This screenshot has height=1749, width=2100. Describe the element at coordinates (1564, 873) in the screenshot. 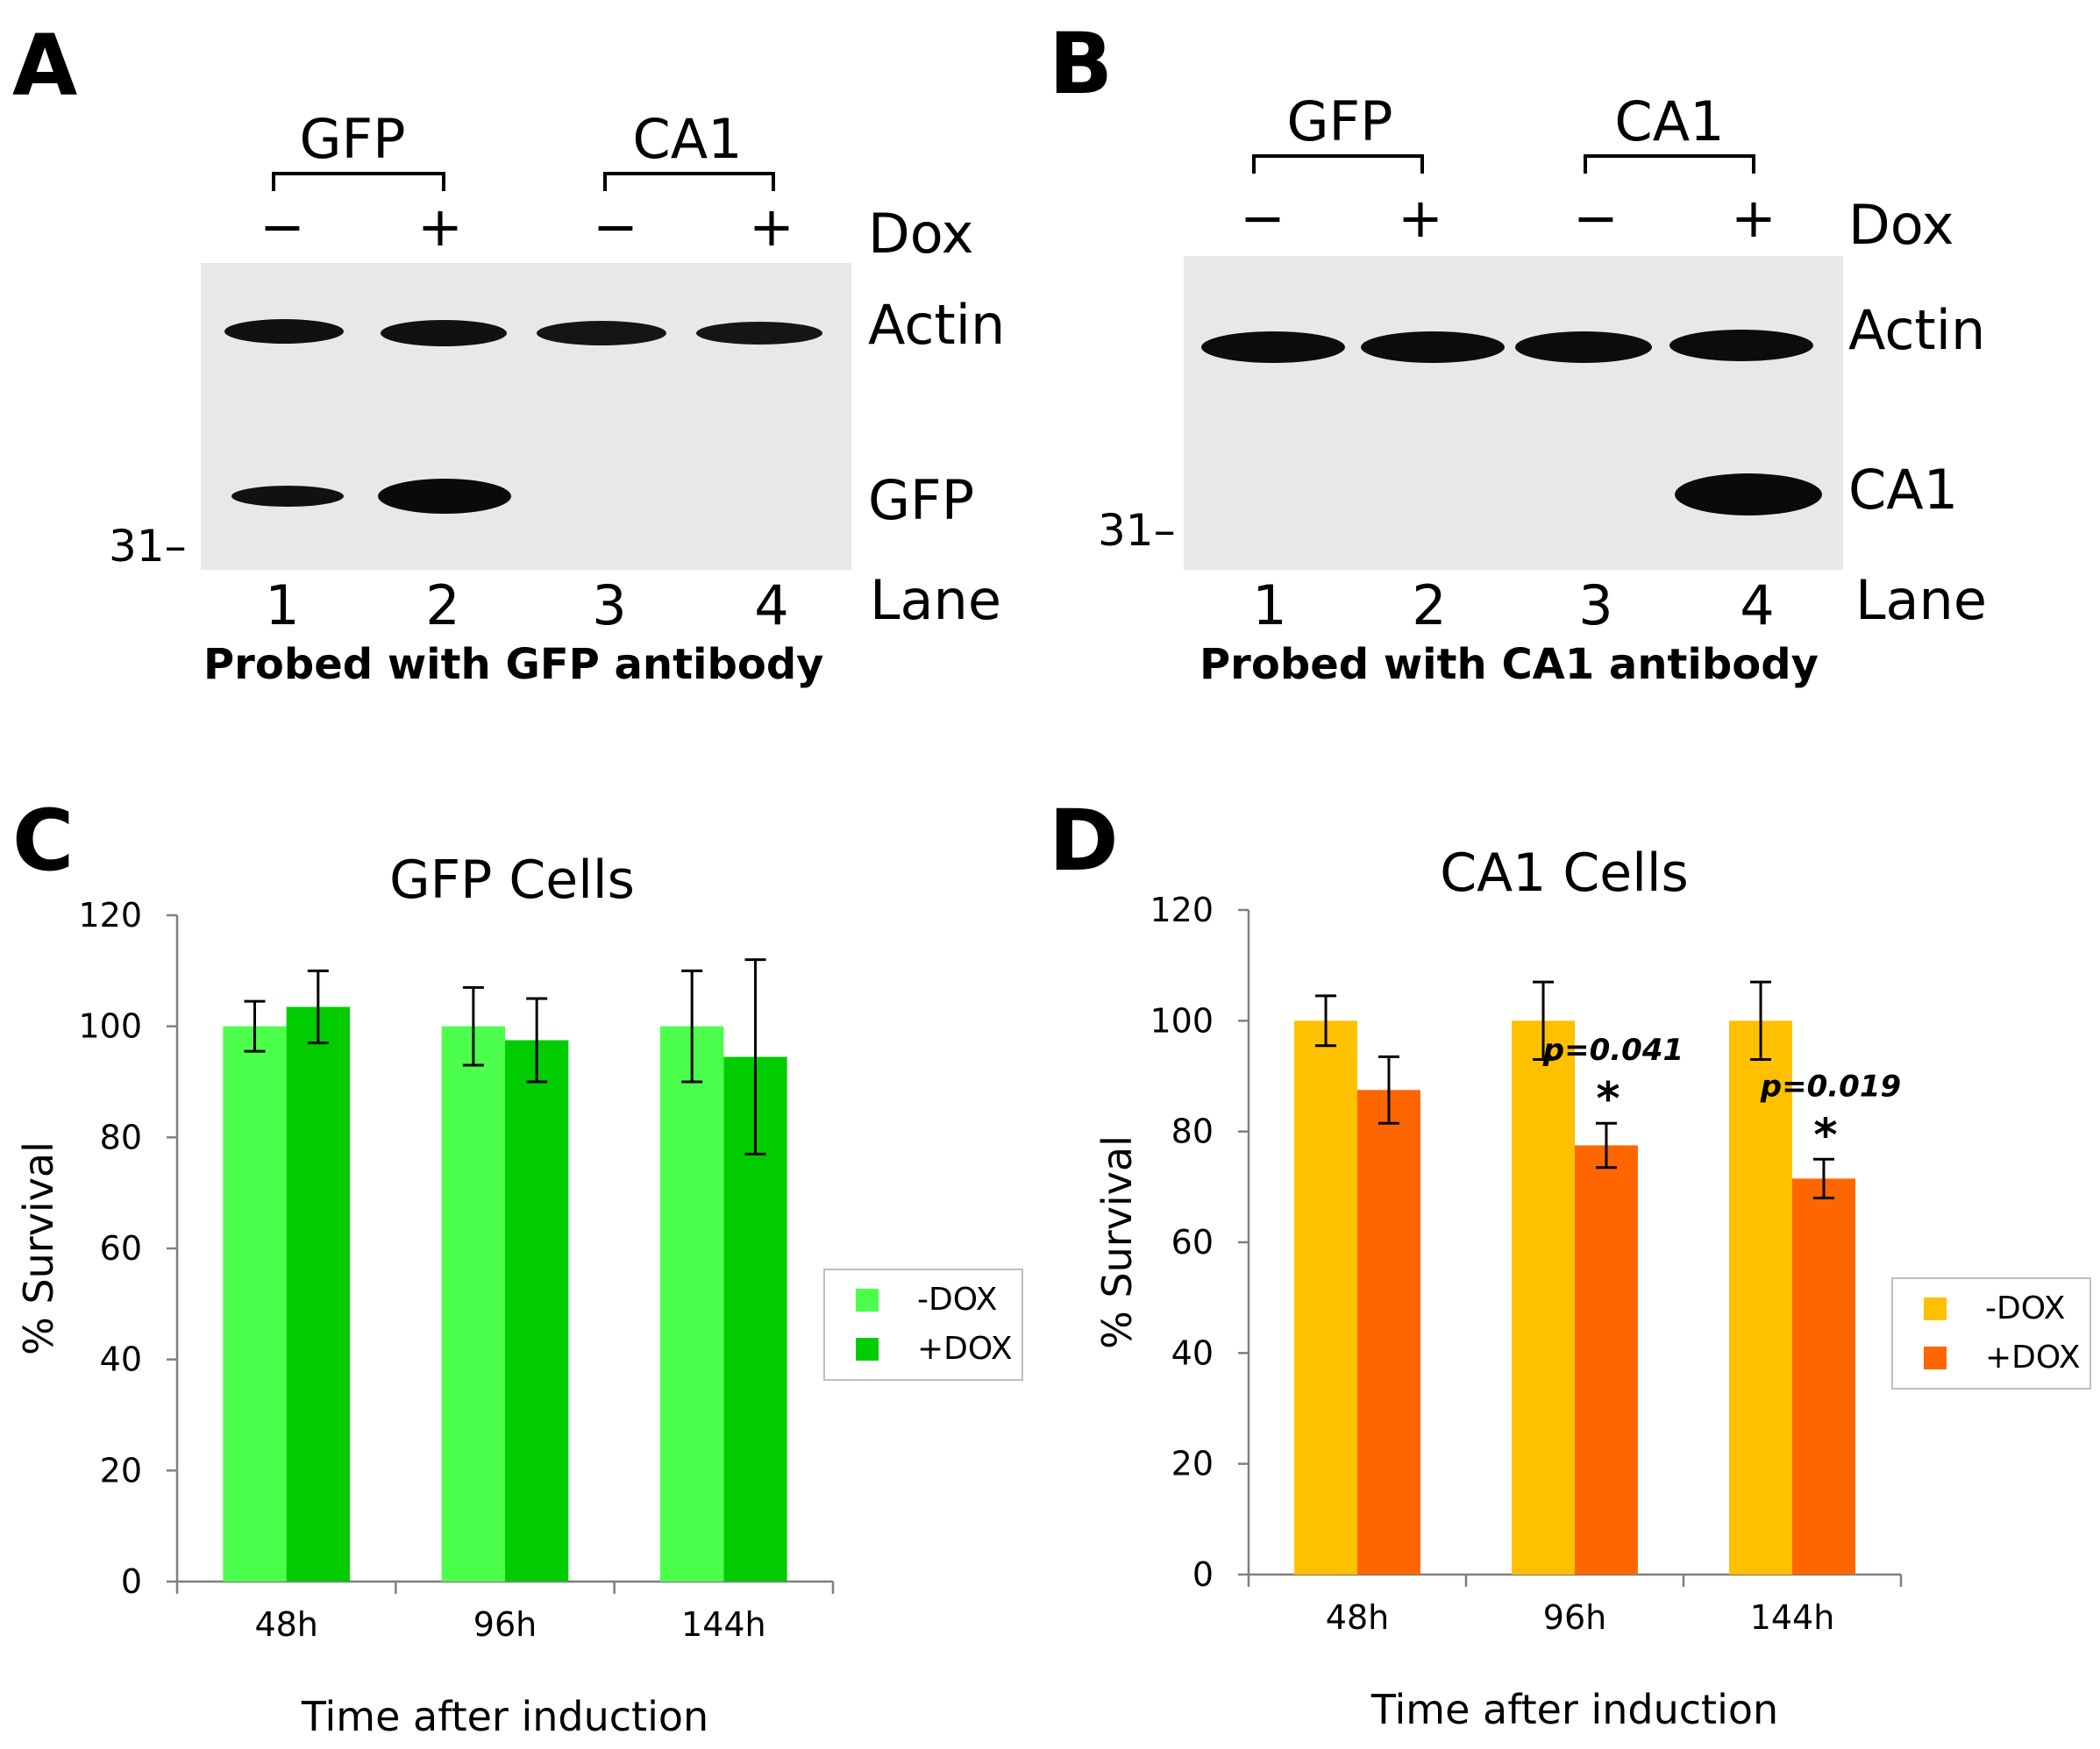

I see `chart-title: CA1 Cells` at that location.